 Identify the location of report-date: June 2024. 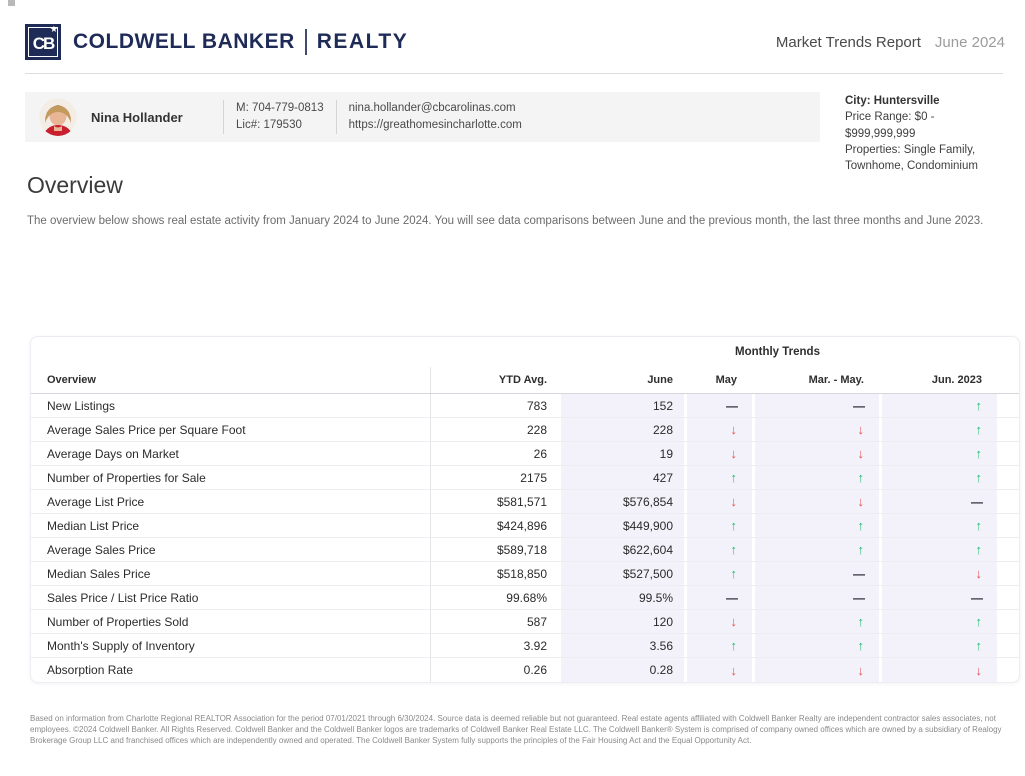
(969, 42).